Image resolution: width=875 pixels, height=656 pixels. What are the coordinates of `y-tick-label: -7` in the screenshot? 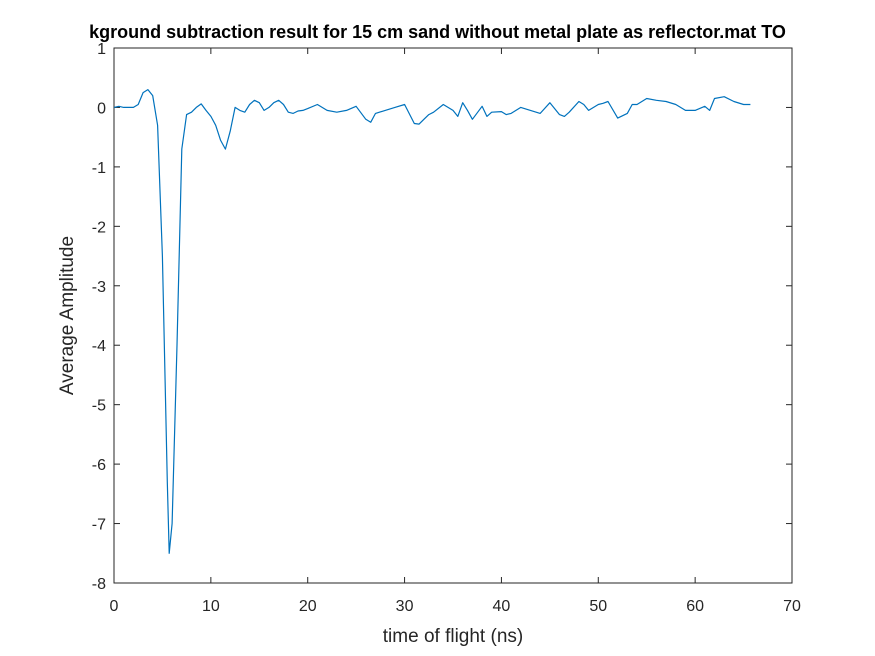 It's located at (99, 525).